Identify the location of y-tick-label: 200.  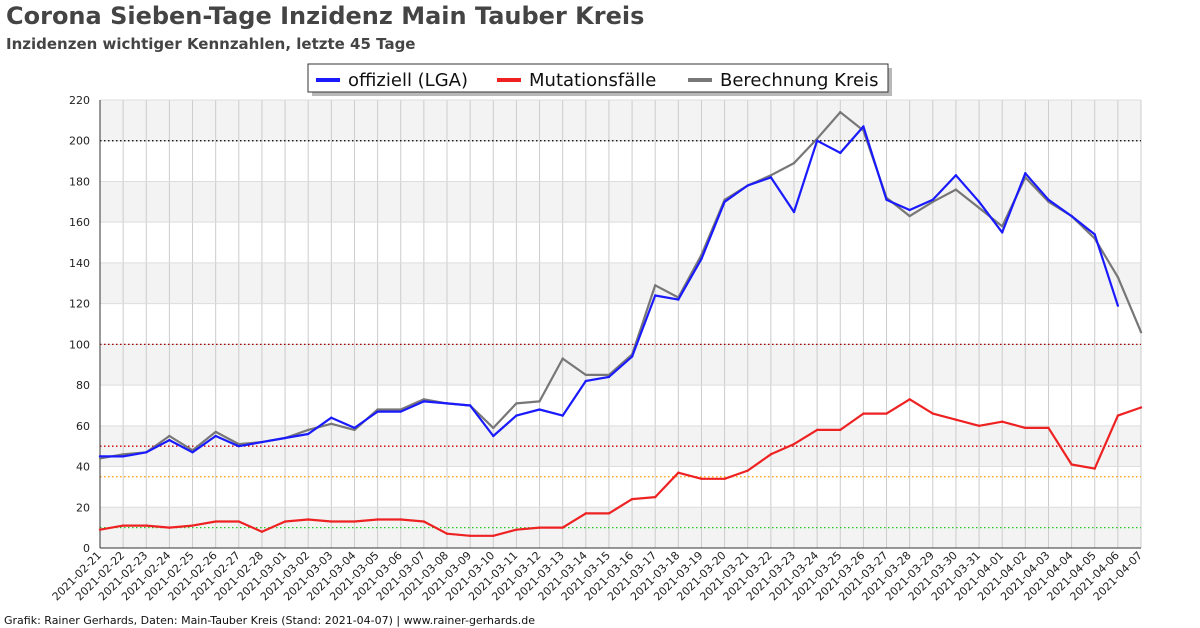
(79, 141).